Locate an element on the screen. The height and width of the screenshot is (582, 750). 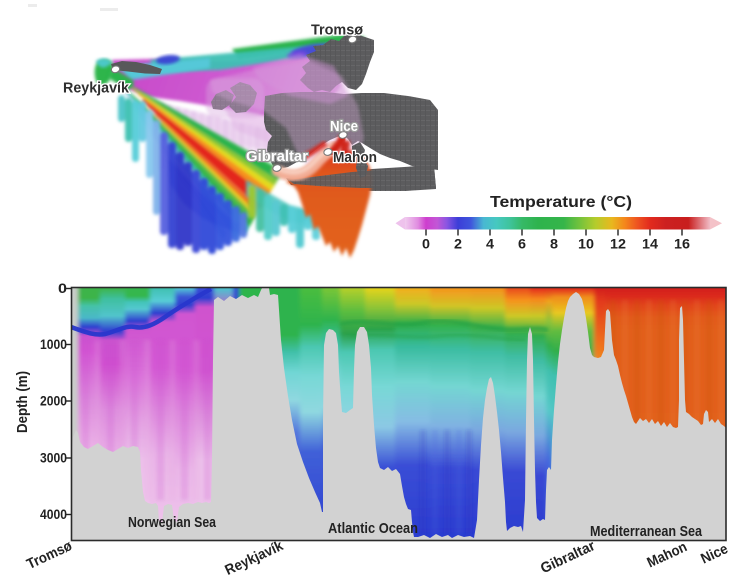
svg-text: 4 is located at coordinates (490, 244).